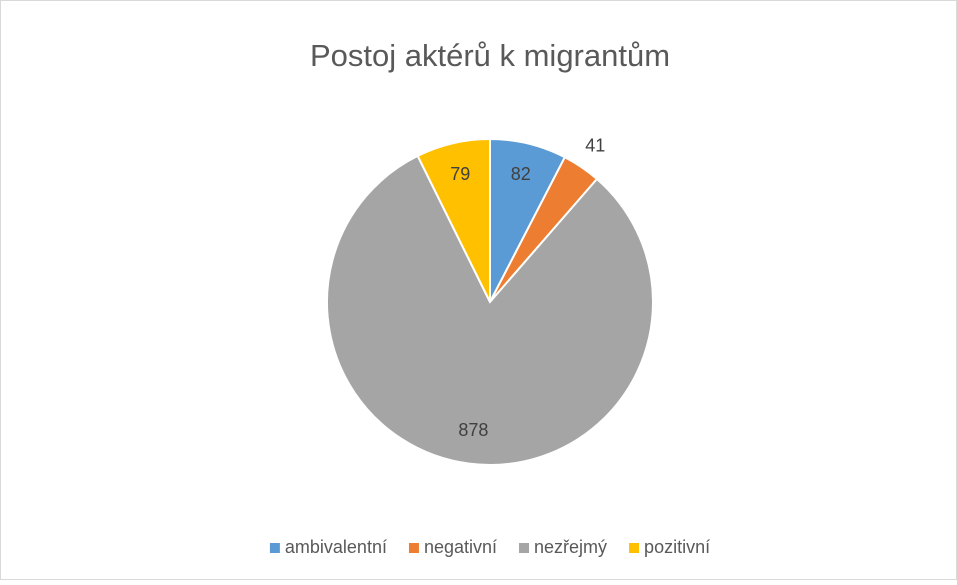 The image size is (957, 585). I want to click on legend: ambivalentní negativní nezřejmý pozitivní, so click(489, 547).